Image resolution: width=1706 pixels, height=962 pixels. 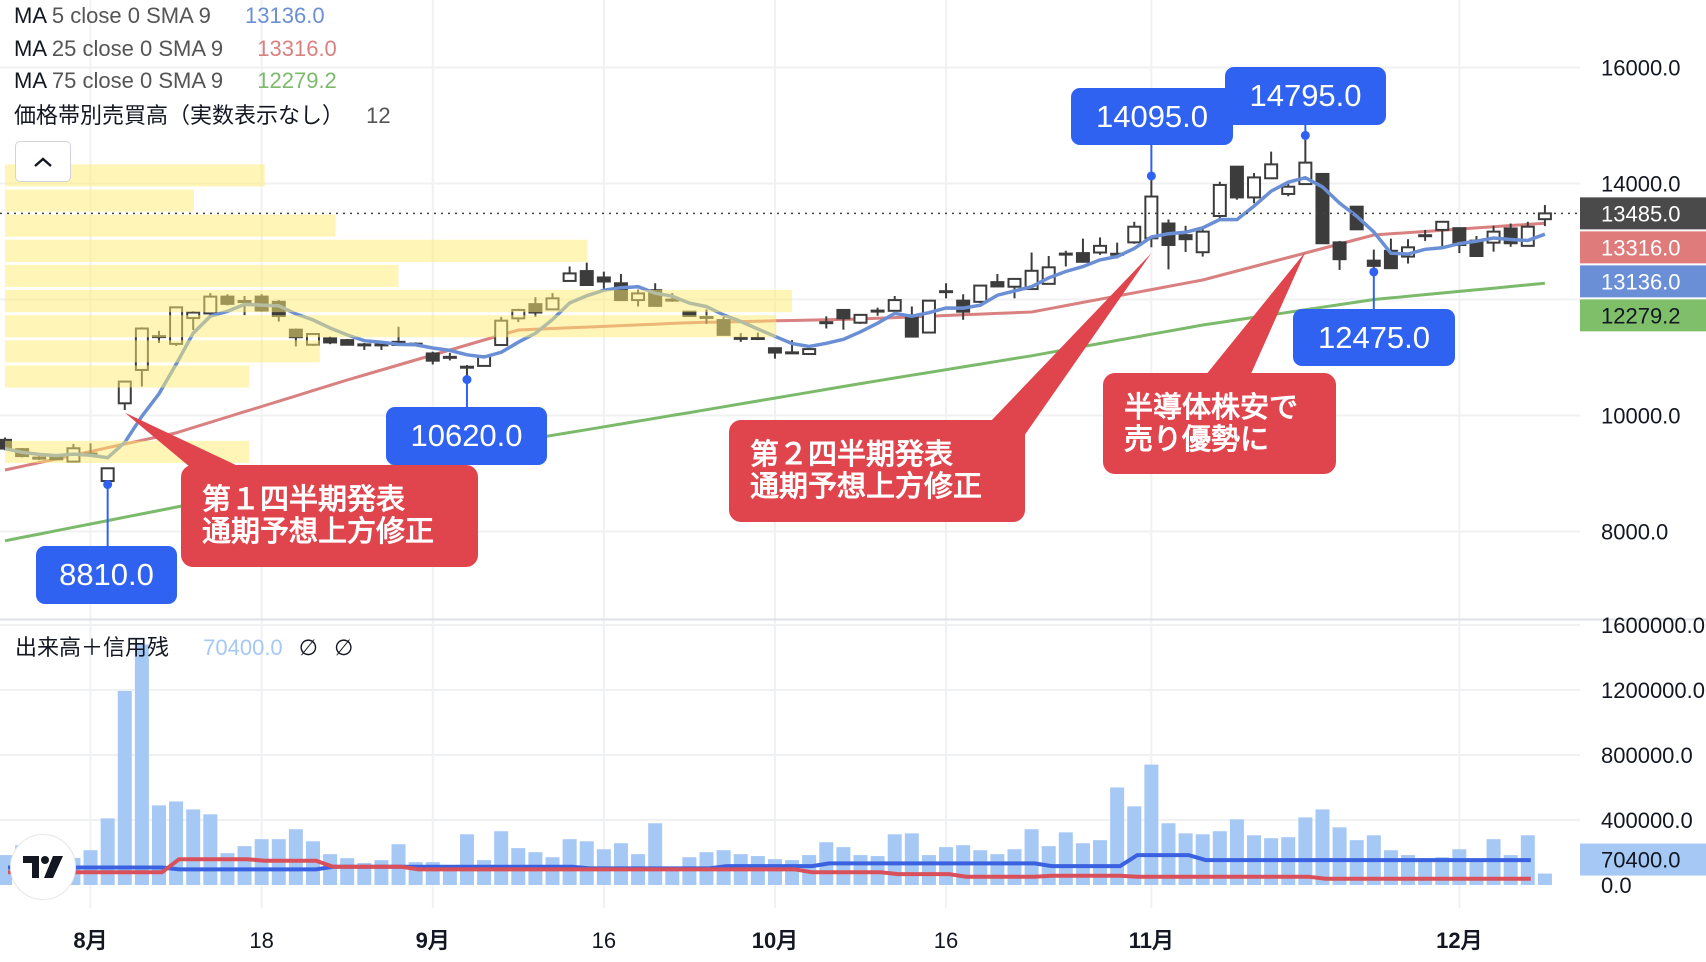 I want to click on legend-volume-profile: 価格帯別売買高（実数表示なし） 12, so click(x=202, y=116).